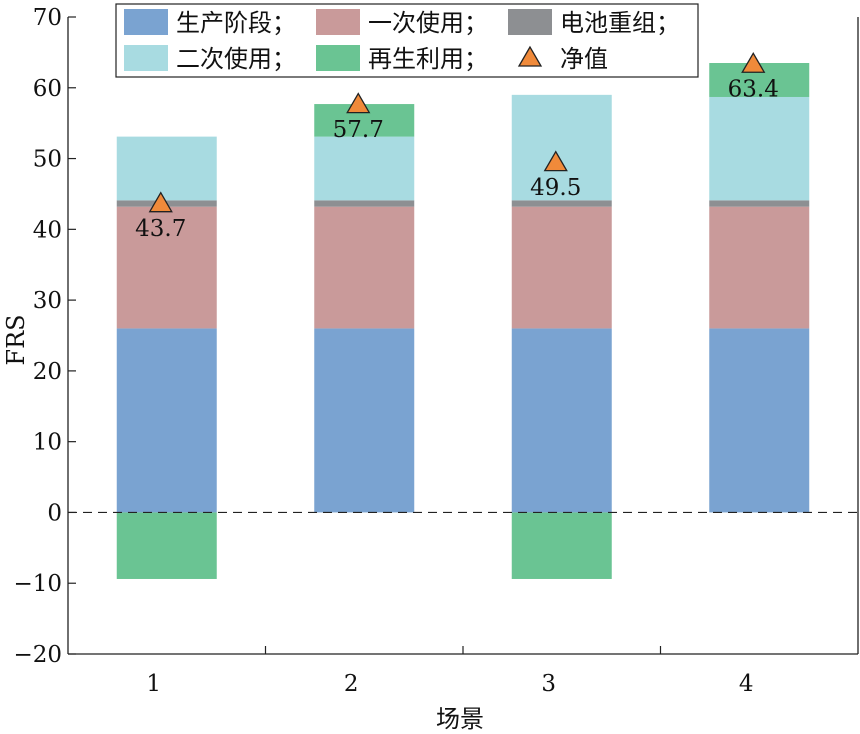 Image resolution: width=860 pixels, height=734 pixels. I want to click on x-tick-label: 2, so click(351, 684).